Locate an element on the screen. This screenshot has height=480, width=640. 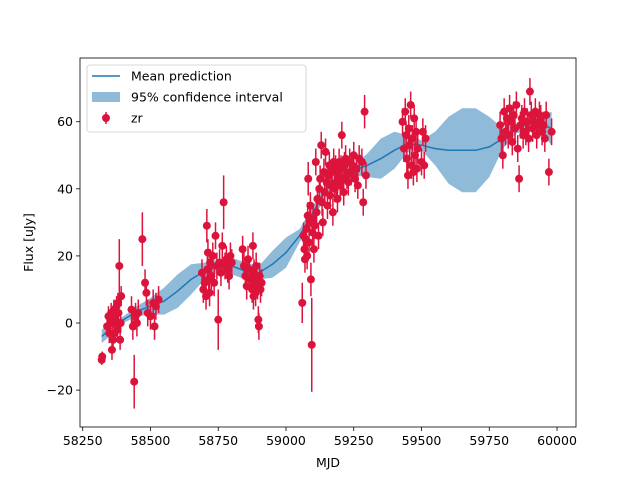
y-tick: 20 is located at coordinates (68, 255).